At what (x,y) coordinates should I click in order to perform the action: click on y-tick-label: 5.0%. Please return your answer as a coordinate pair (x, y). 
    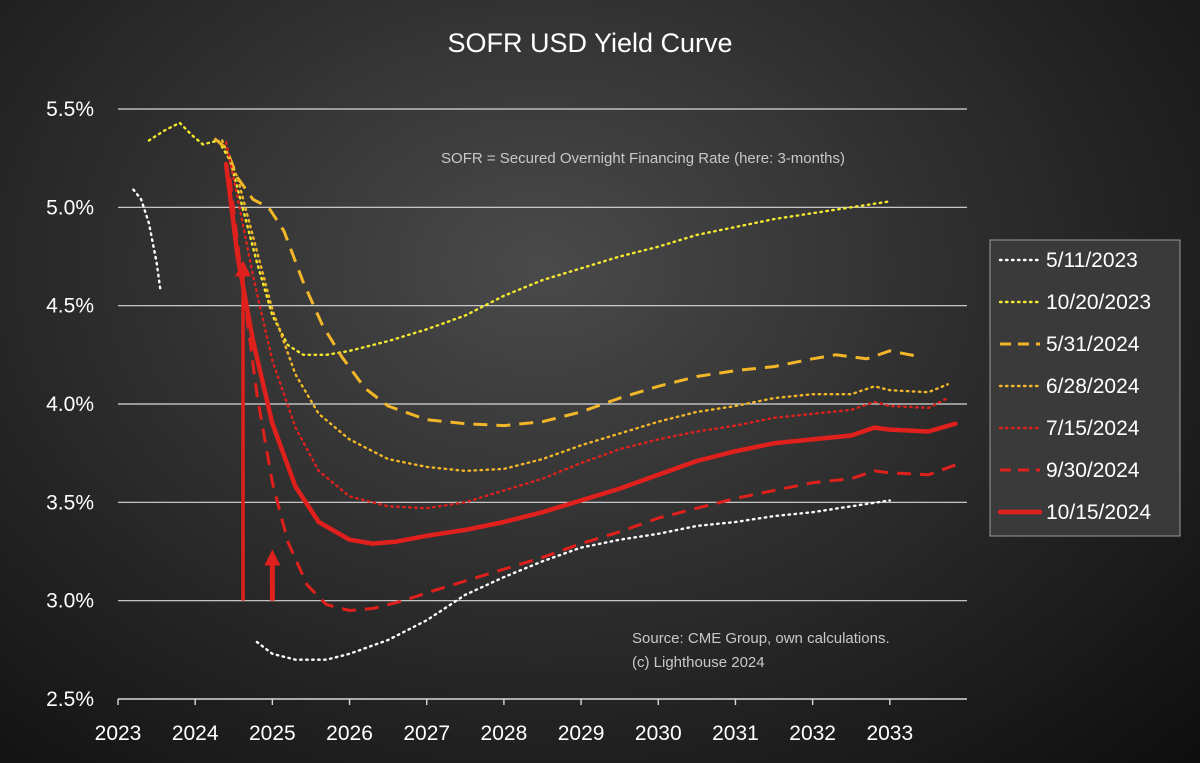
    Looking at the image, I should click on (70, 207).